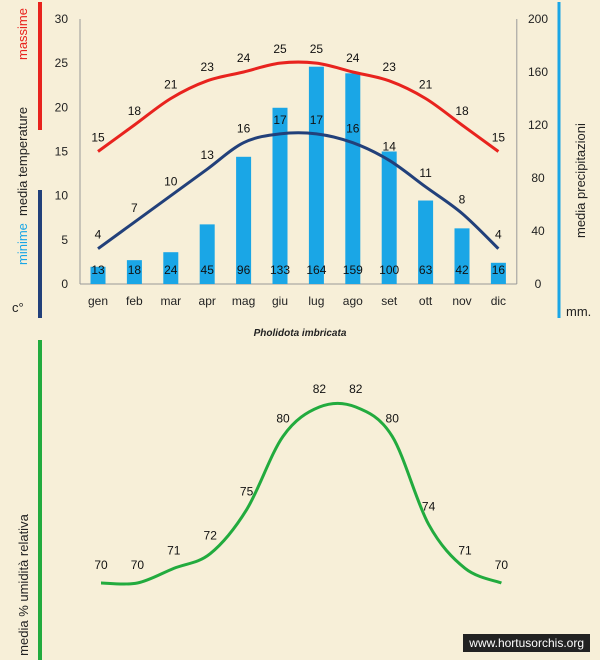  I want to click on minime-line, so click(298, 190).